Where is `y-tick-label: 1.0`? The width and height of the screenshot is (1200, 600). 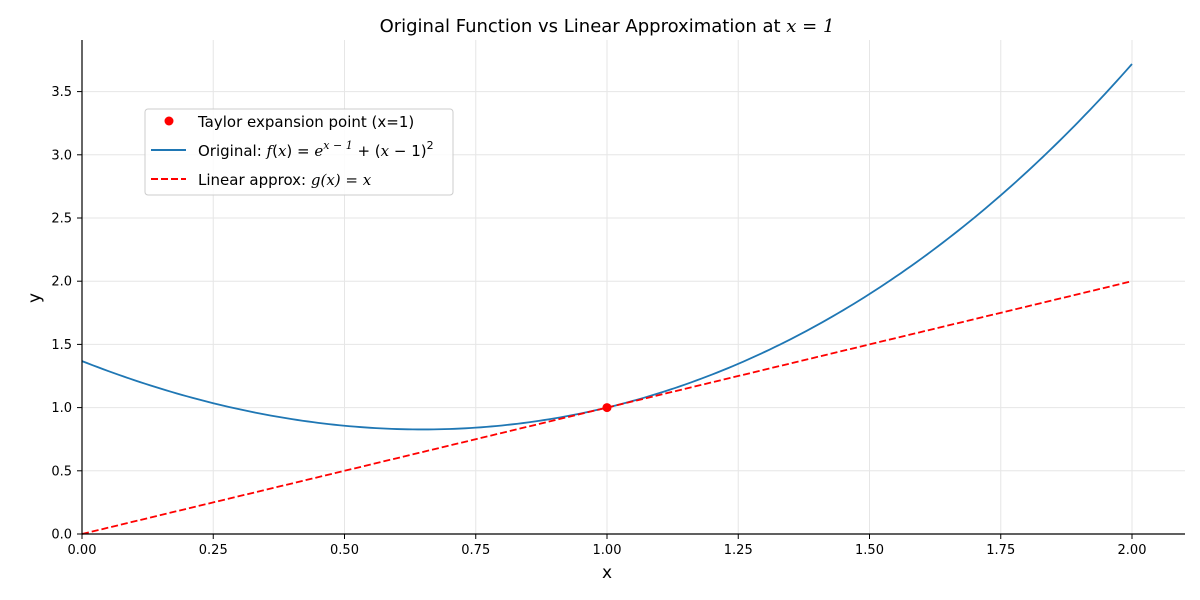 y-tick-label: 1.0 is located at coordinates (61, 408).